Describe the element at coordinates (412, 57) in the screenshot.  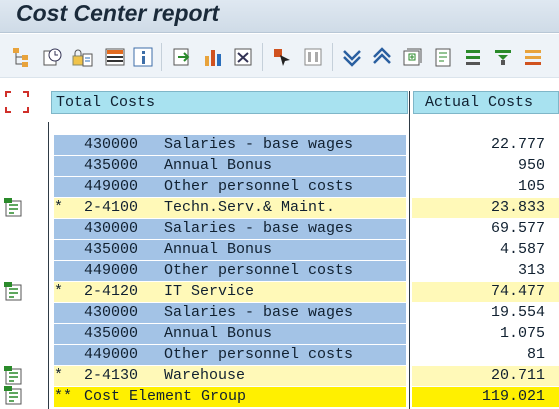
I see `expand-node-icon` at that location.